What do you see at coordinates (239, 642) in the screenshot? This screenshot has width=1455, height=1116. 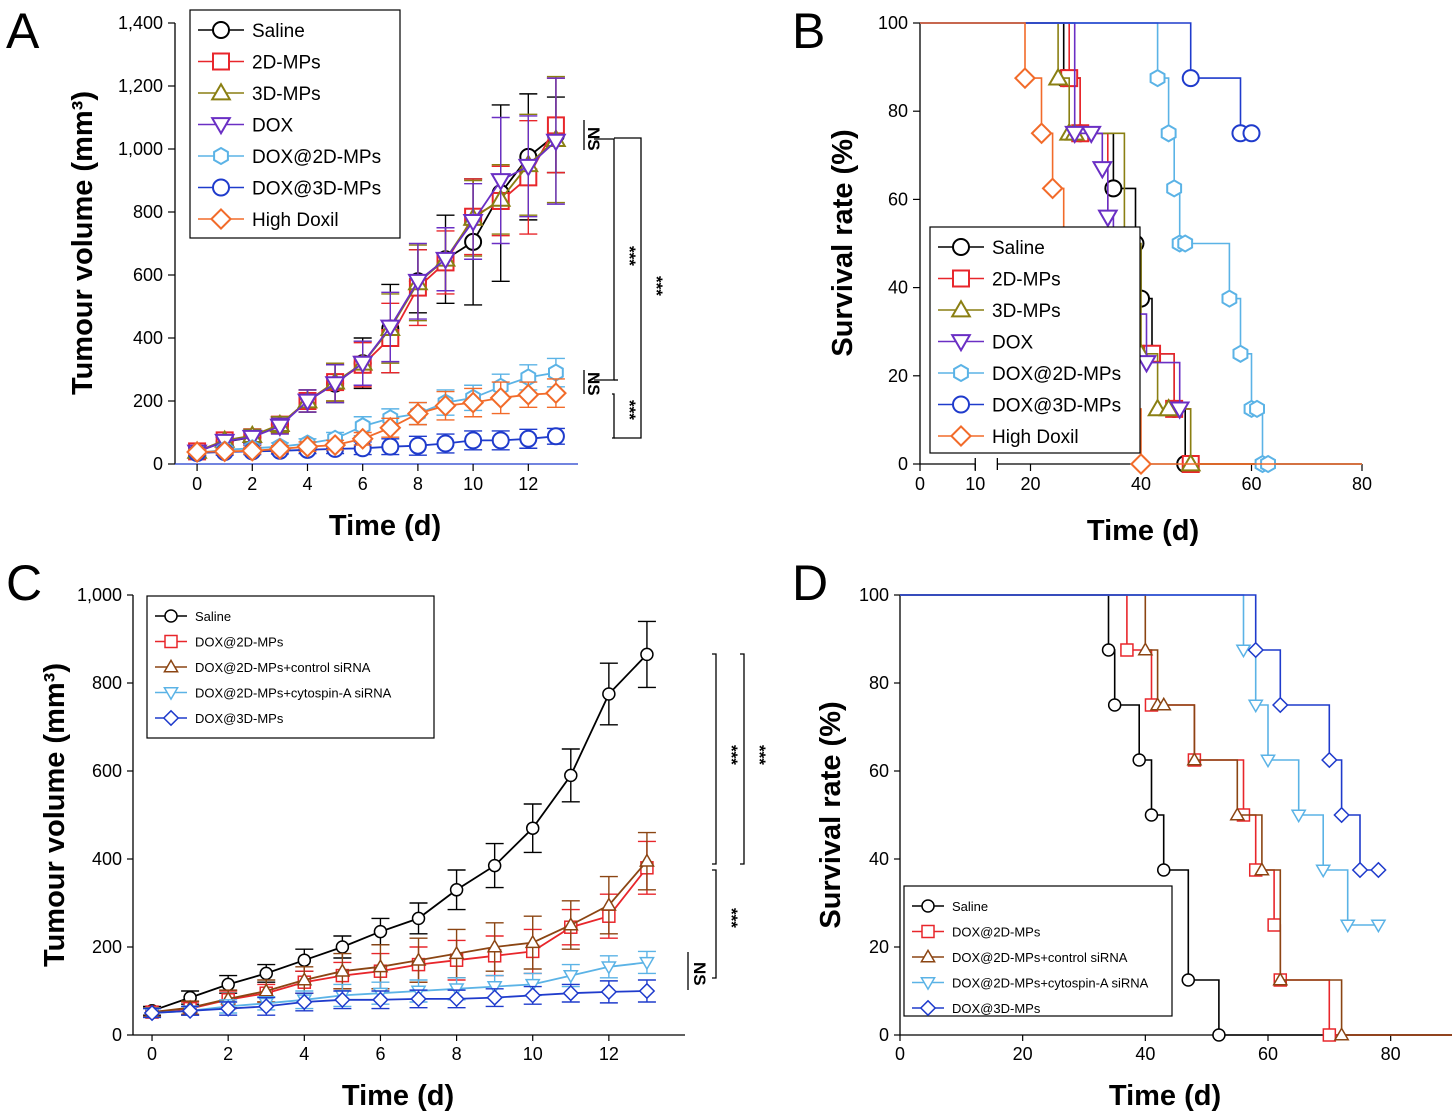 I see `panel-c-legend-label: DOX@2D-MPs` at bounding box center [239, 642].